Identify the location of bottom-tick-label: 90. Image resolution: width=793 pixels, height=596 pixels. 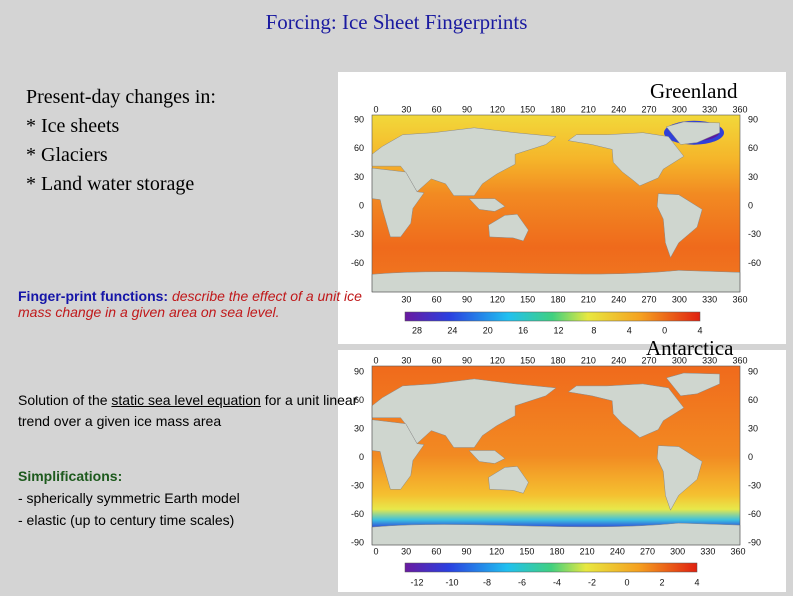
(466, 551).